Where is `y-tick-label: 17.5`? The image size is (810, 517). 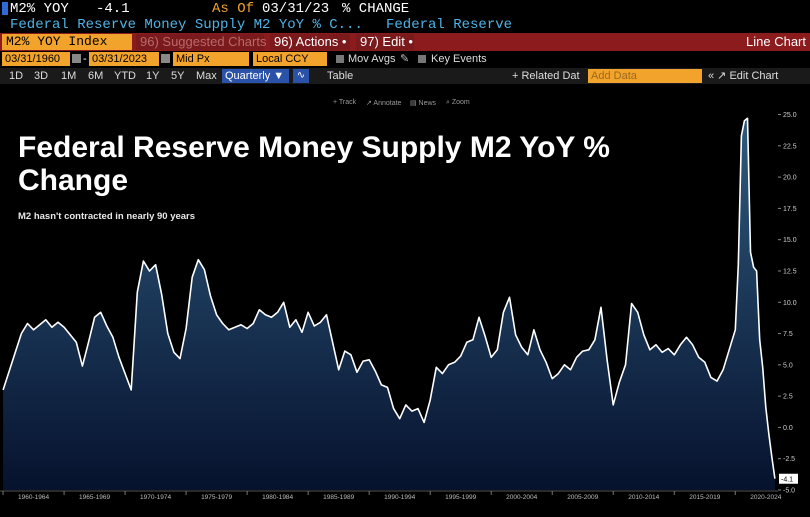 y-tick-label: 17.5 is located at coordinates (790, 209).